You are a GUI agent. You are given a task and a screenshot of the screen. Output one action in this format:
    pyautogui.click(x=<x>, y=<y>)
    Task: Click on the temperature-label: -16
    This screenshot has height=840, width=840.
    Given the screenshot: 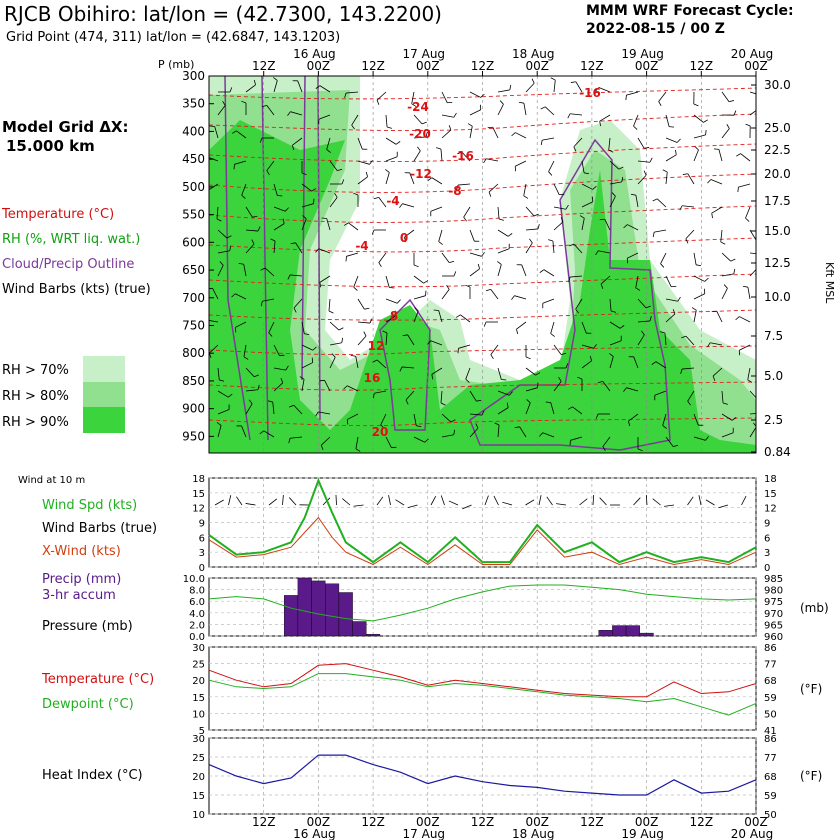 What is the action you would take?
    pyautogui.click(x=590, y=93)
    